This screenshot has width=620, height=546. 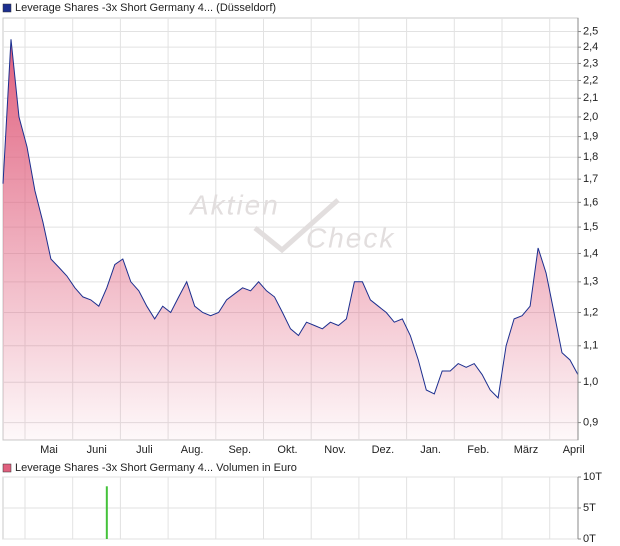 I want to click on y-tick-label: 2,1, so click(x=590, y=98).